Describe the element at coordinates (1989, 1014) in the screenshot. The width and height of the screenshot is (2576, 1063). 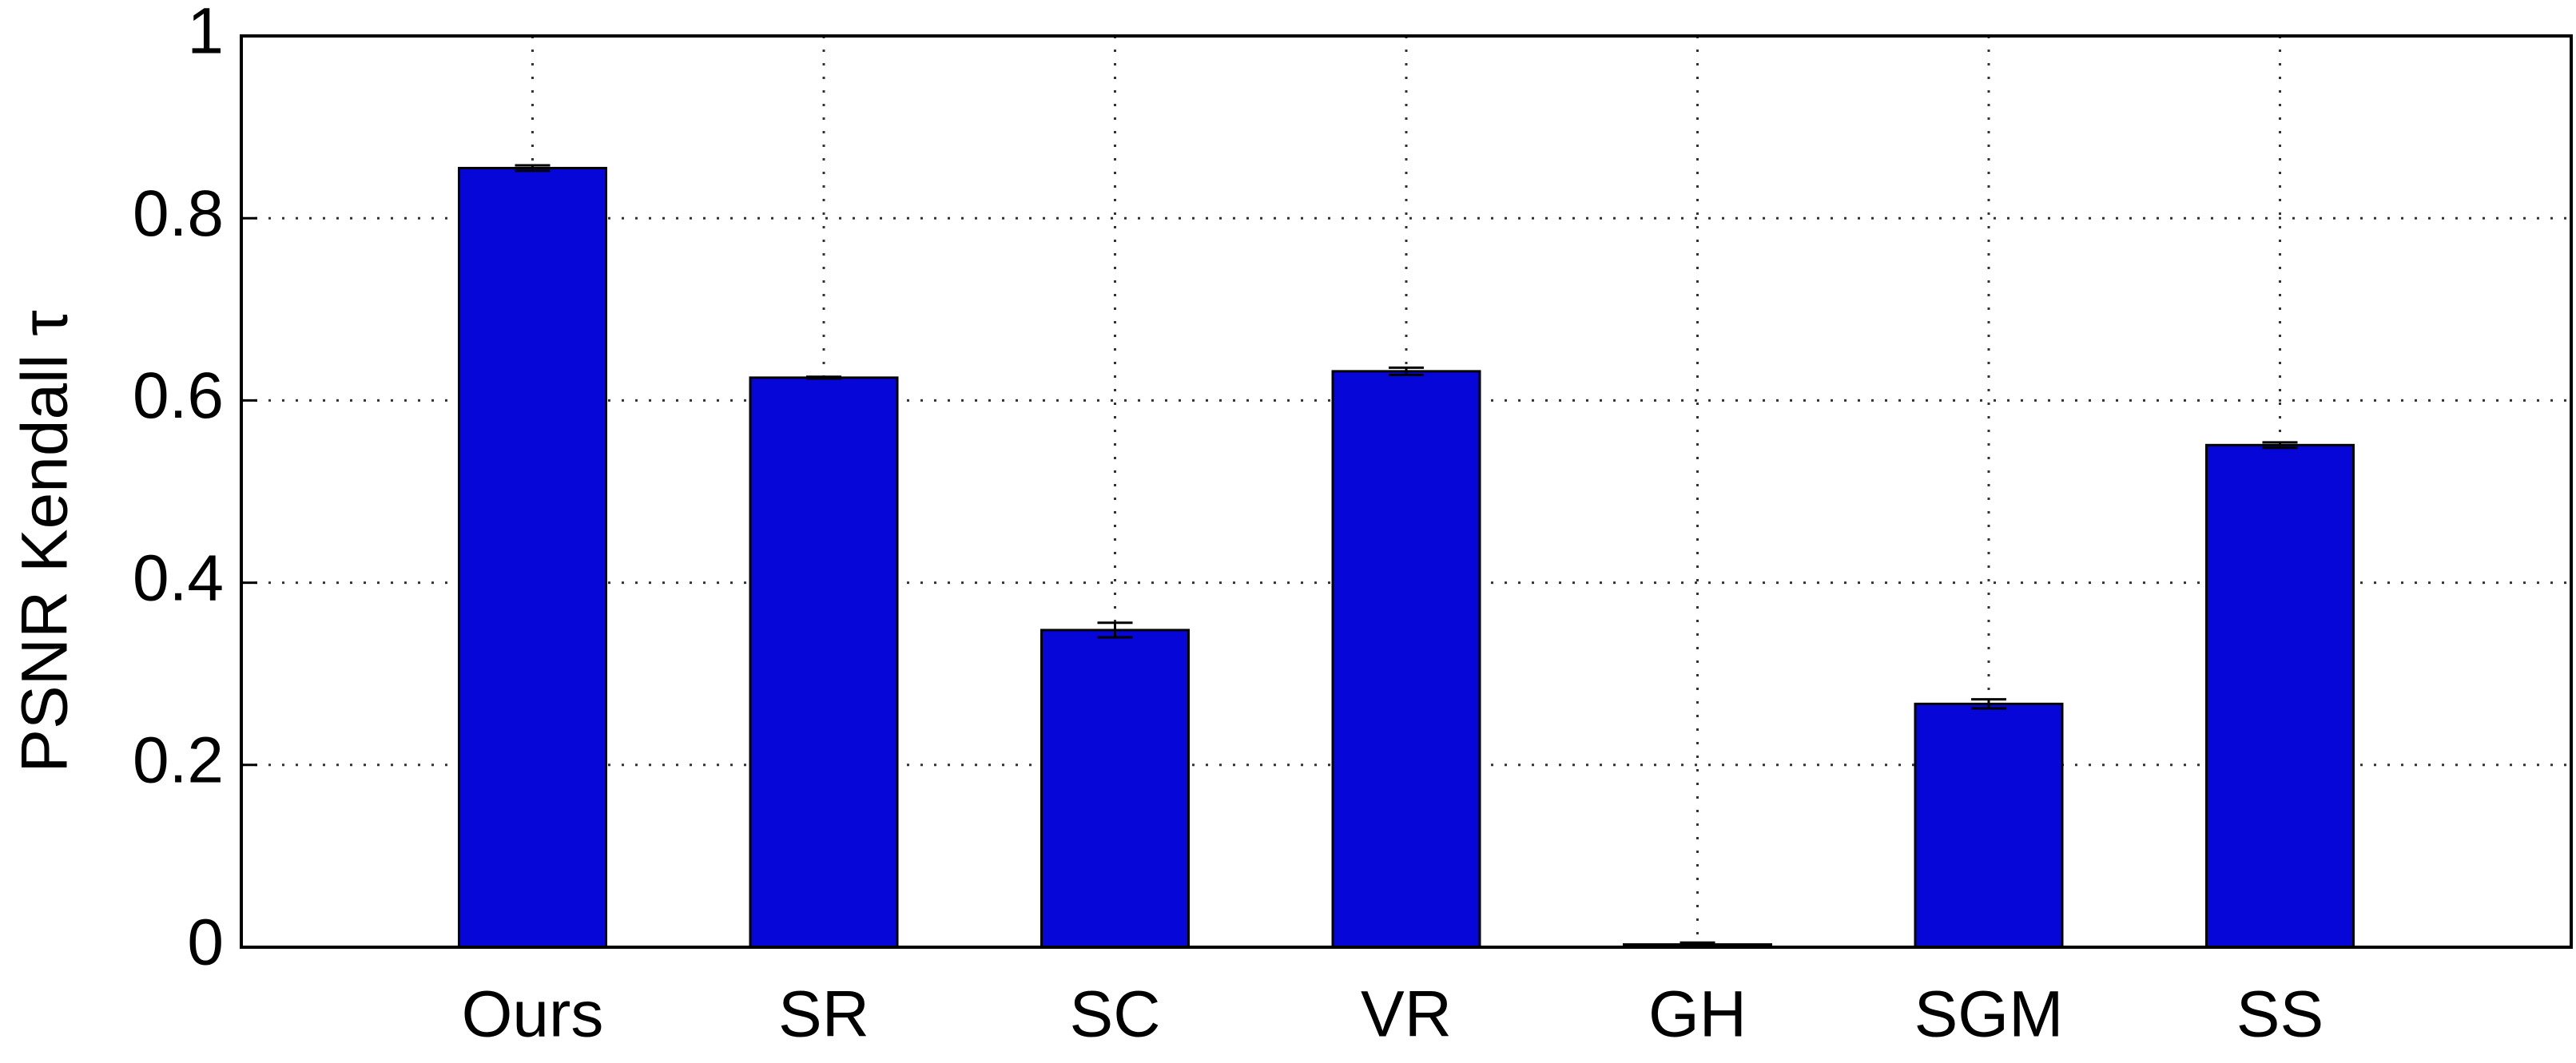
I see `x-tick-label: SGM` at that location.